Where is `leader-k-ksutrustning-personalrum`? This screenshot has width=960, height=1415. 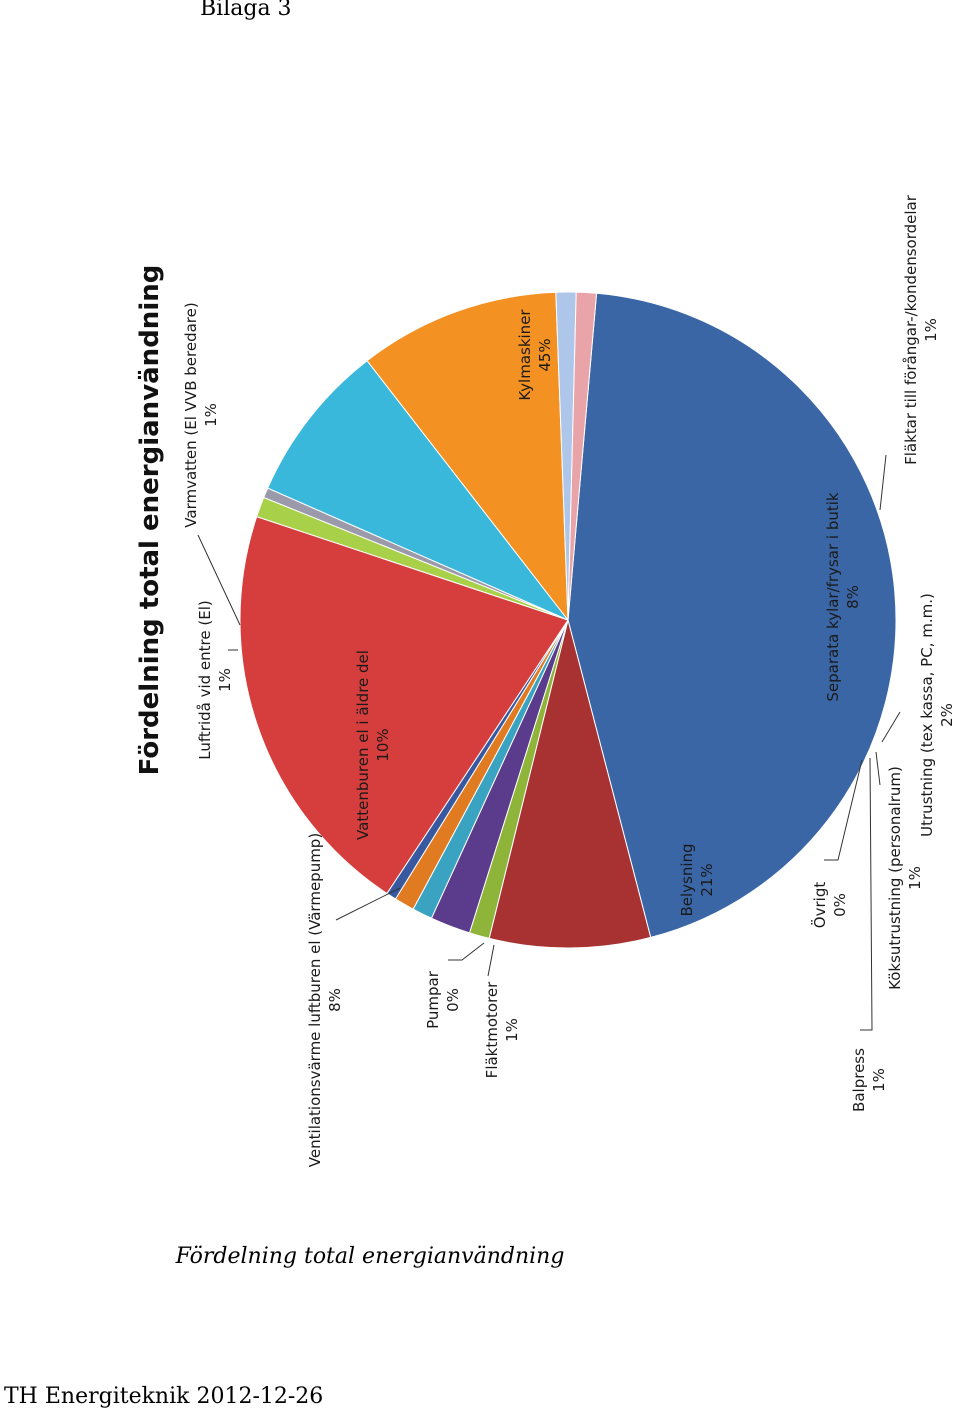 leader-k-ksutrustning-personalrum is located at coordinates (878, 768).